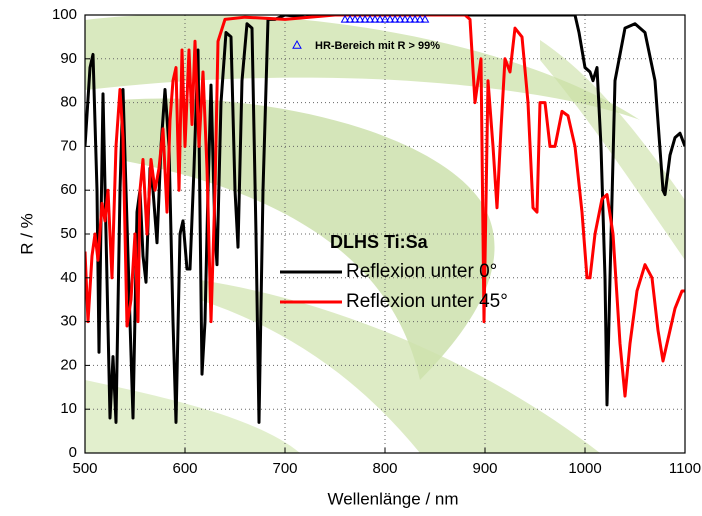 The image size is (702, 516). What do you see at coordinates (26, 234) in the screenshot?
I see `y-axis-label: R / %` at bounding box center [26, 234].